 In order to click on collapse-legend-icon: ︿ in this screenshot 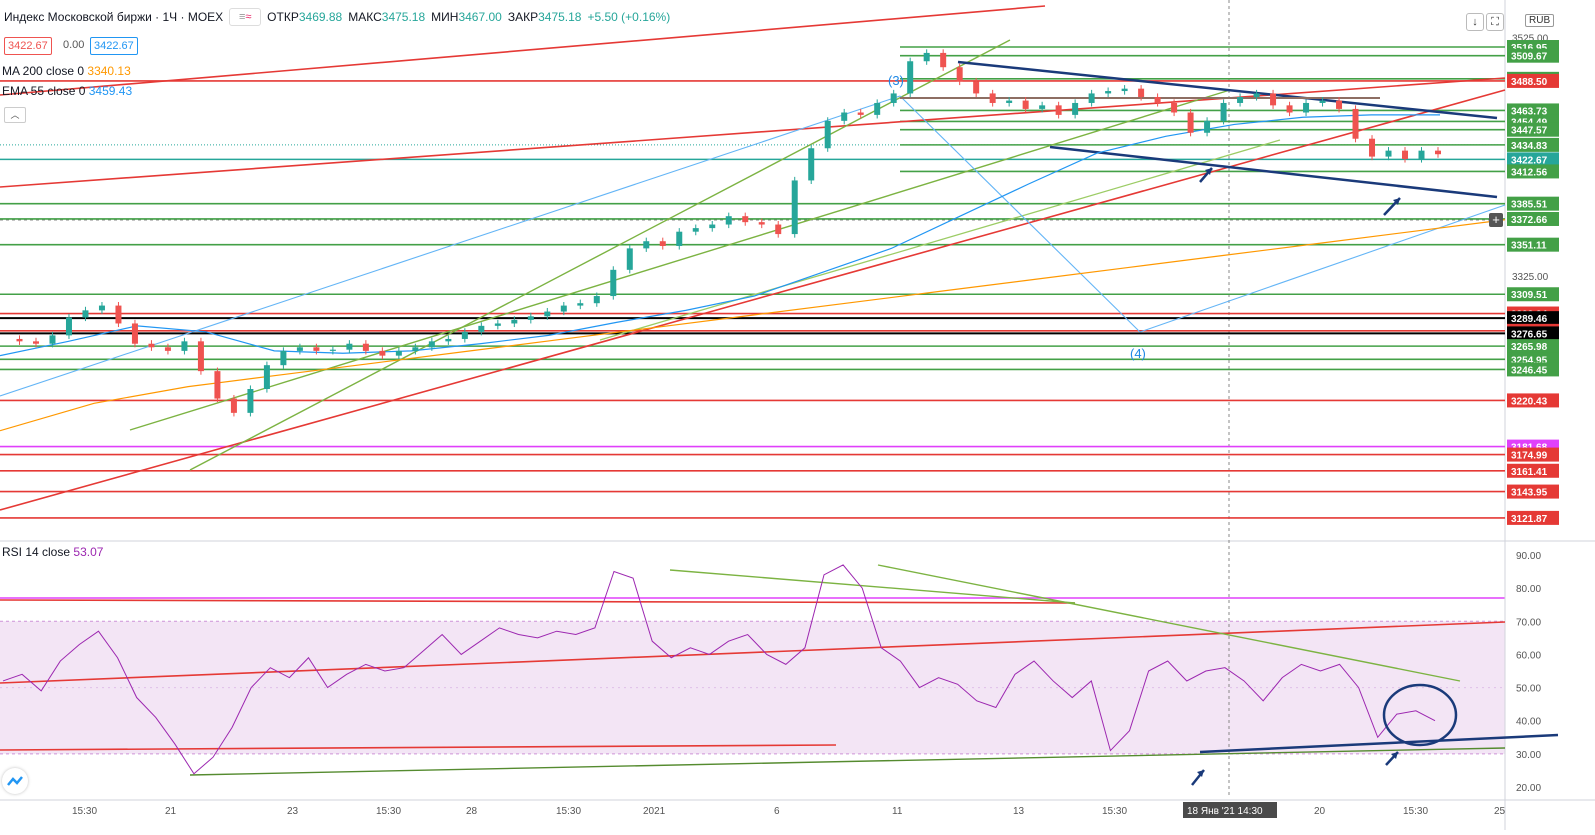, I will do `click(15, 115)`.